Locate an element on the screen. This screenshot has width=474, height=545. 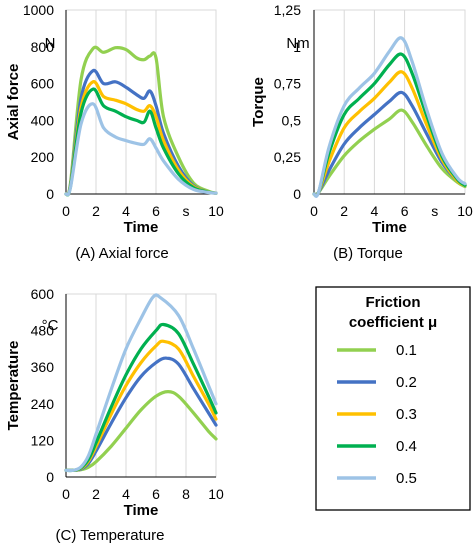
torque-y-unit: Nm is located at coordinates (297, 43).